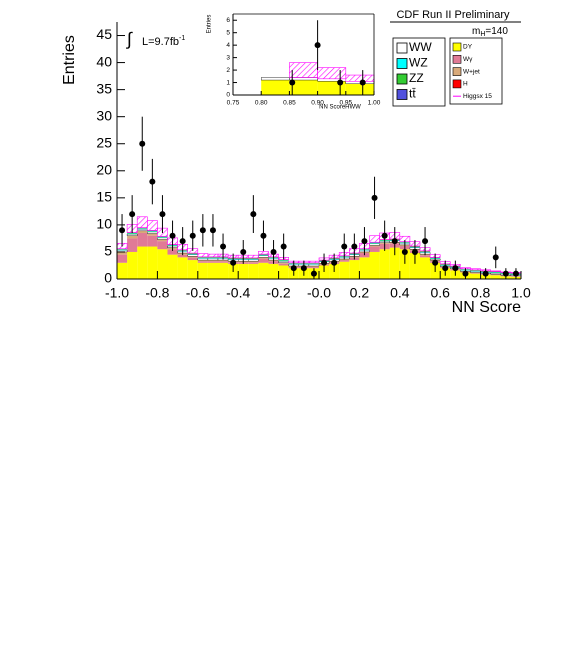 The height and width of the screenshot is (667, 567). Describe the element at coordinates (163, 41) in the screenshot. I see `lumi-label: L=9.7fb-1` at that location.